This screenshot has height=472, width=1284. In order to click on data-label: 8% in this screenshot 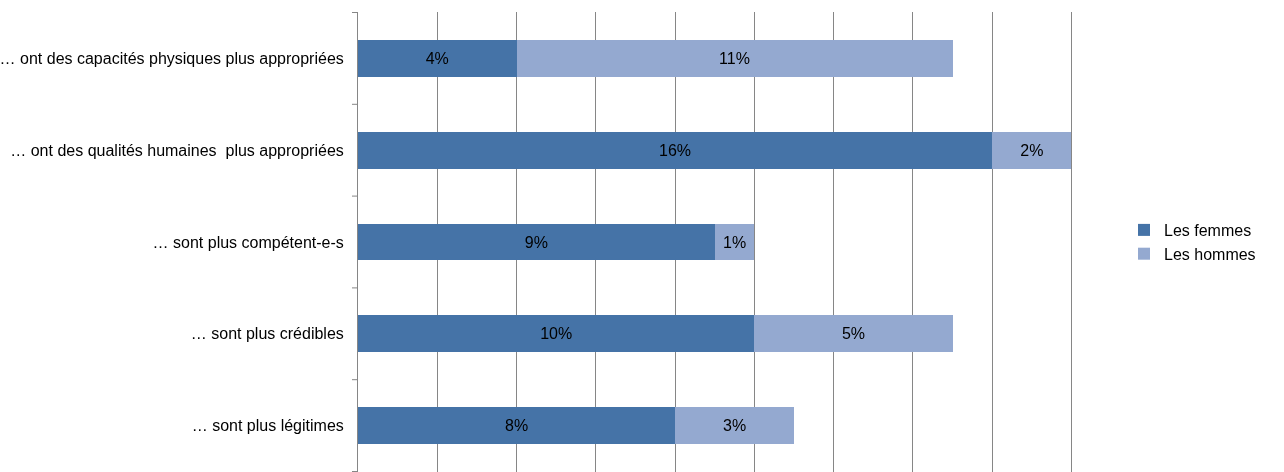, I will do `click(516, 426)`.